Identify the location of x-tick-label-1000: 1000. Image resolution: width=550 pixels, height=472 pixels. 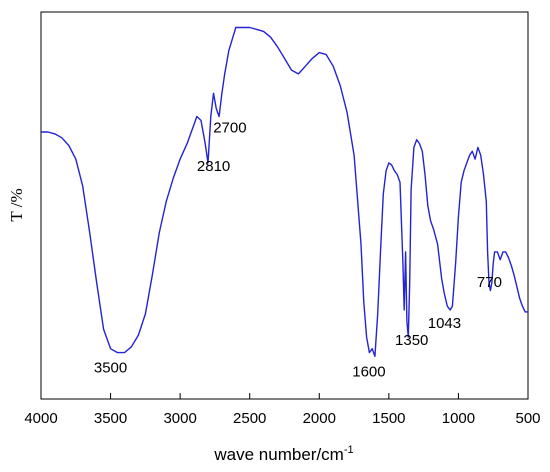
(458, 418).